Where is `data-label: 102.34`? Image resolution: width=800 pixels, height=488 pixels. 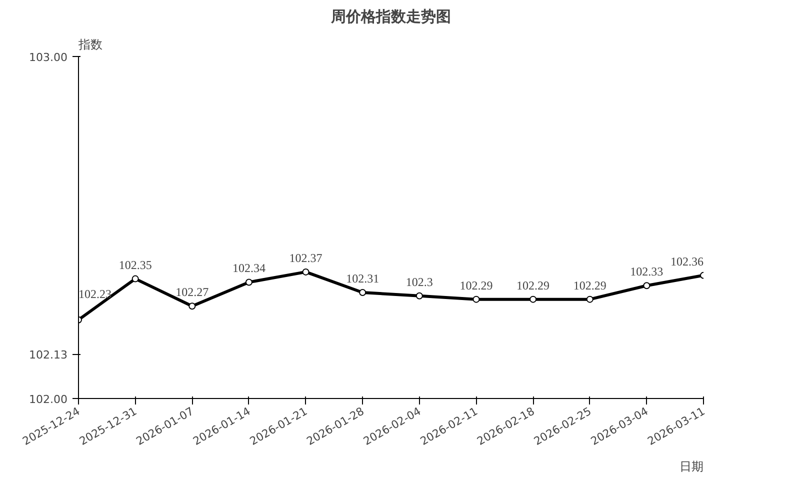 data-label: 102.34 is located at coordinates (249, 268).